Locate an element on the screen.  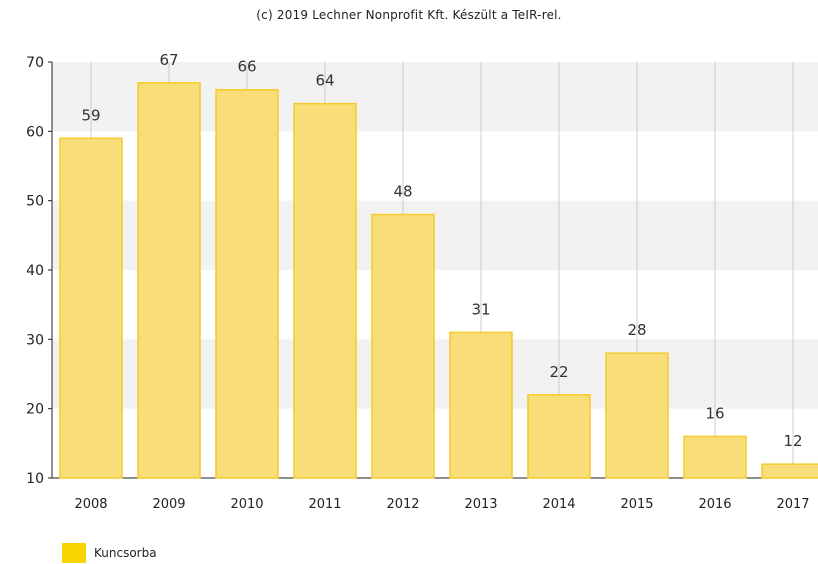
x-tick-label: 2016 is located at coordinates (714, 504).